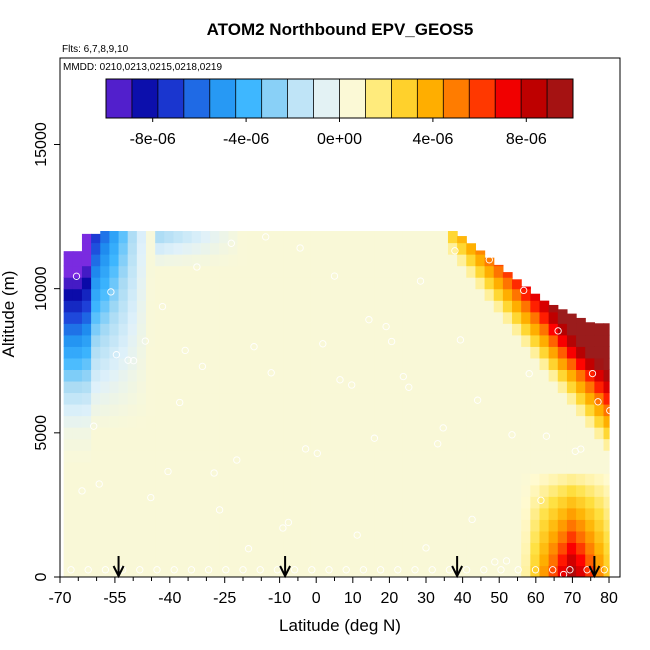 Image resolution: width=650 pixels, height=650 pixels. I want to click on colorbar-tick-label: 4e-06, so click(432, 139).